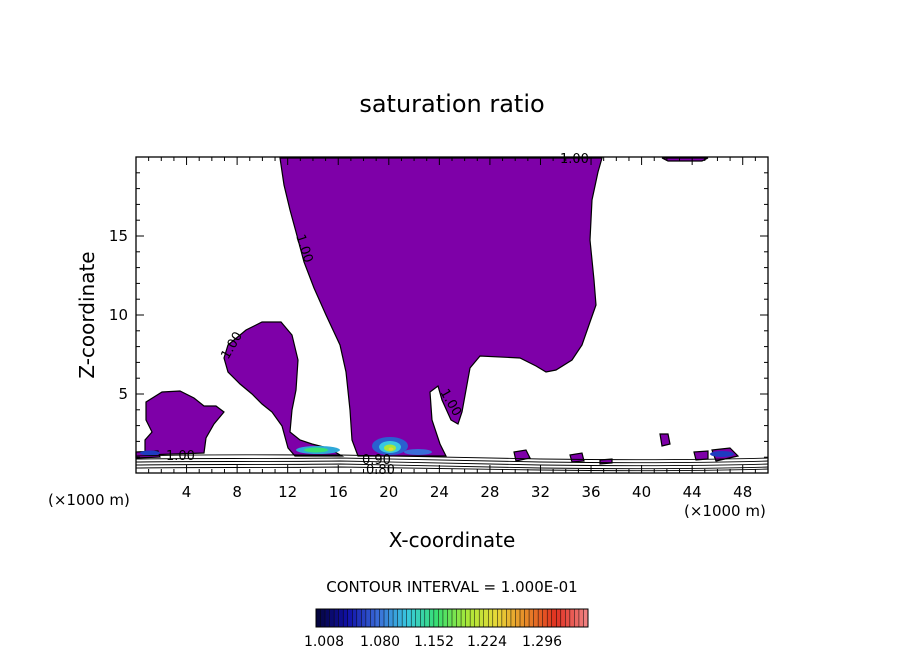 The image size is (904, 654). Describe the element at coordinates (87, 314) in the screenshot. I see `y-axis-label: Z-coordinate` at that location.